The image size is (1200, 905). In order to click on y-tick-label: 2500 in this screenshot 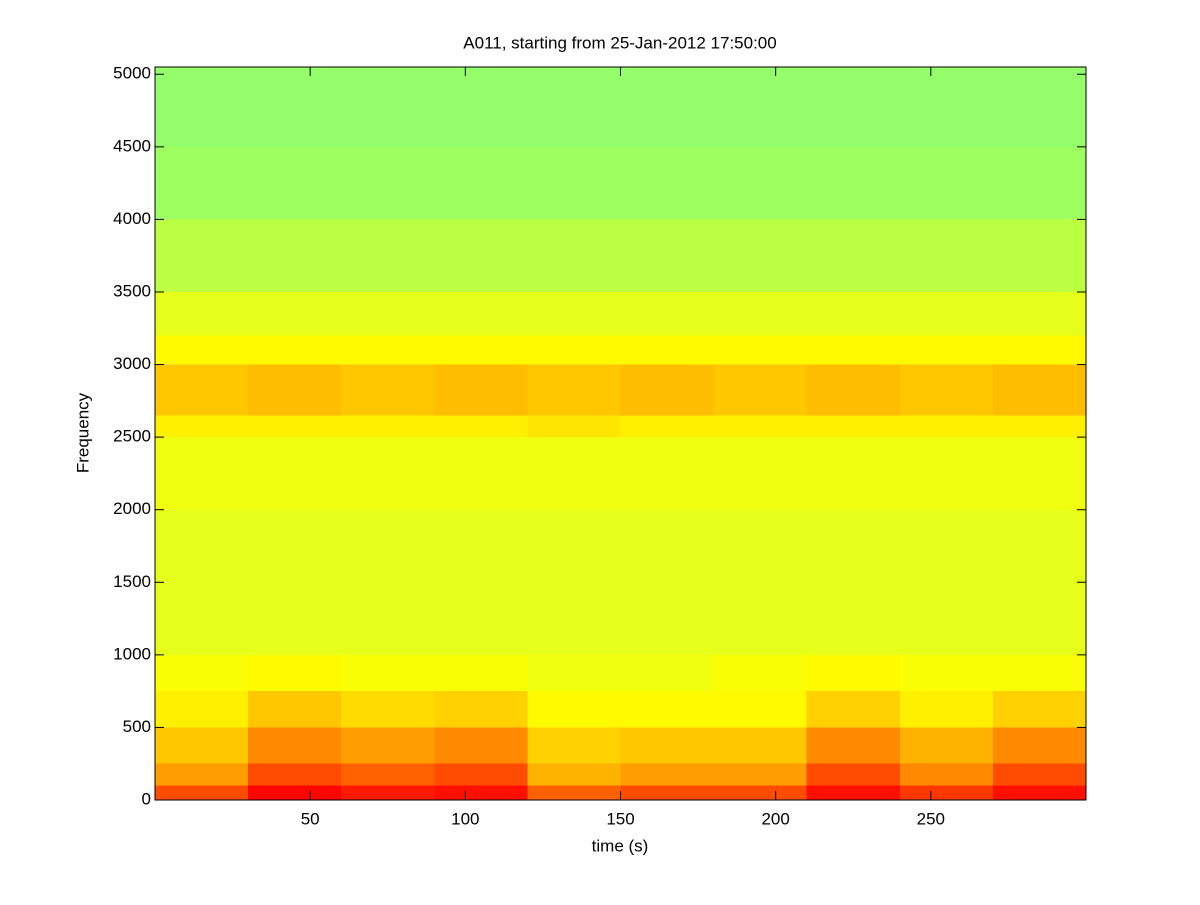, I will do `click(132, 436)`.